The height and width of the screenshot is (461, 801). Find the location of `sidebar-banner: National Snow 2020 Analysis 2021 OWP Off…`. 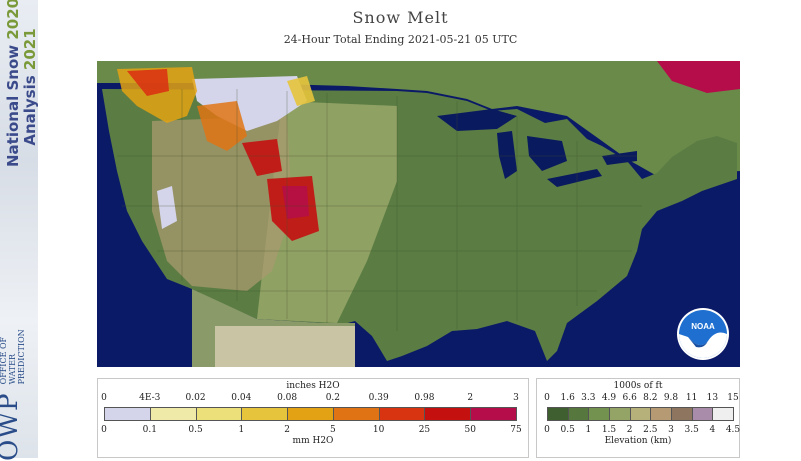

sidebar-banner: National Snow 2020 Analysis 2021 OWP Off… is located at coordinates (19, 230).